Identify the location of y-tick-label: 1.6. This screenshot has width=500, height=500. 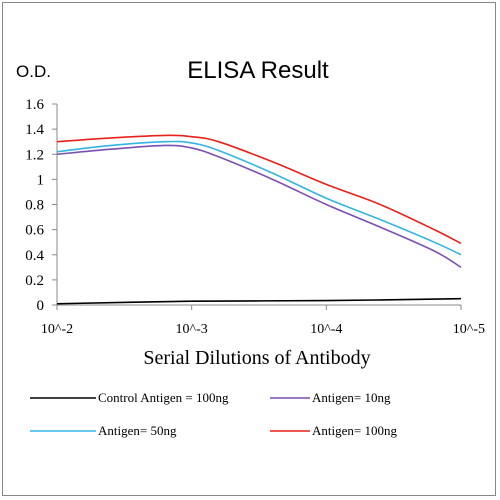
(34, 105).